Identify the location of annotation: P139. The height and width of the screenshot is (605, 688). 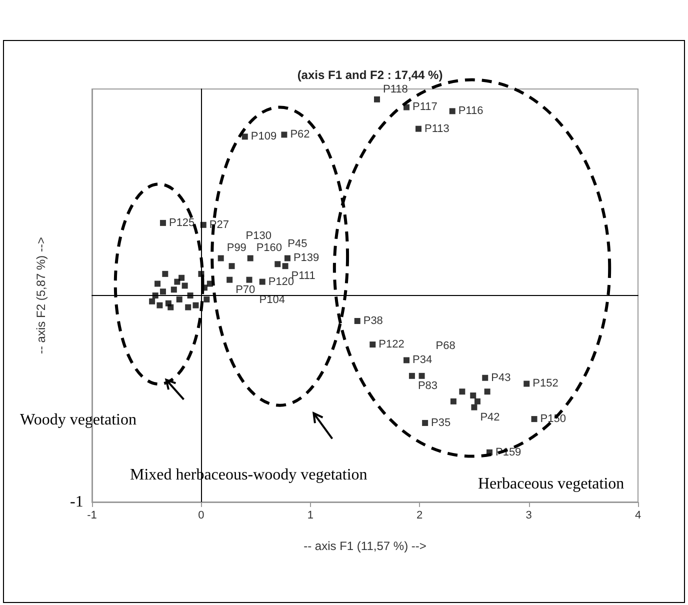
(306, 258).